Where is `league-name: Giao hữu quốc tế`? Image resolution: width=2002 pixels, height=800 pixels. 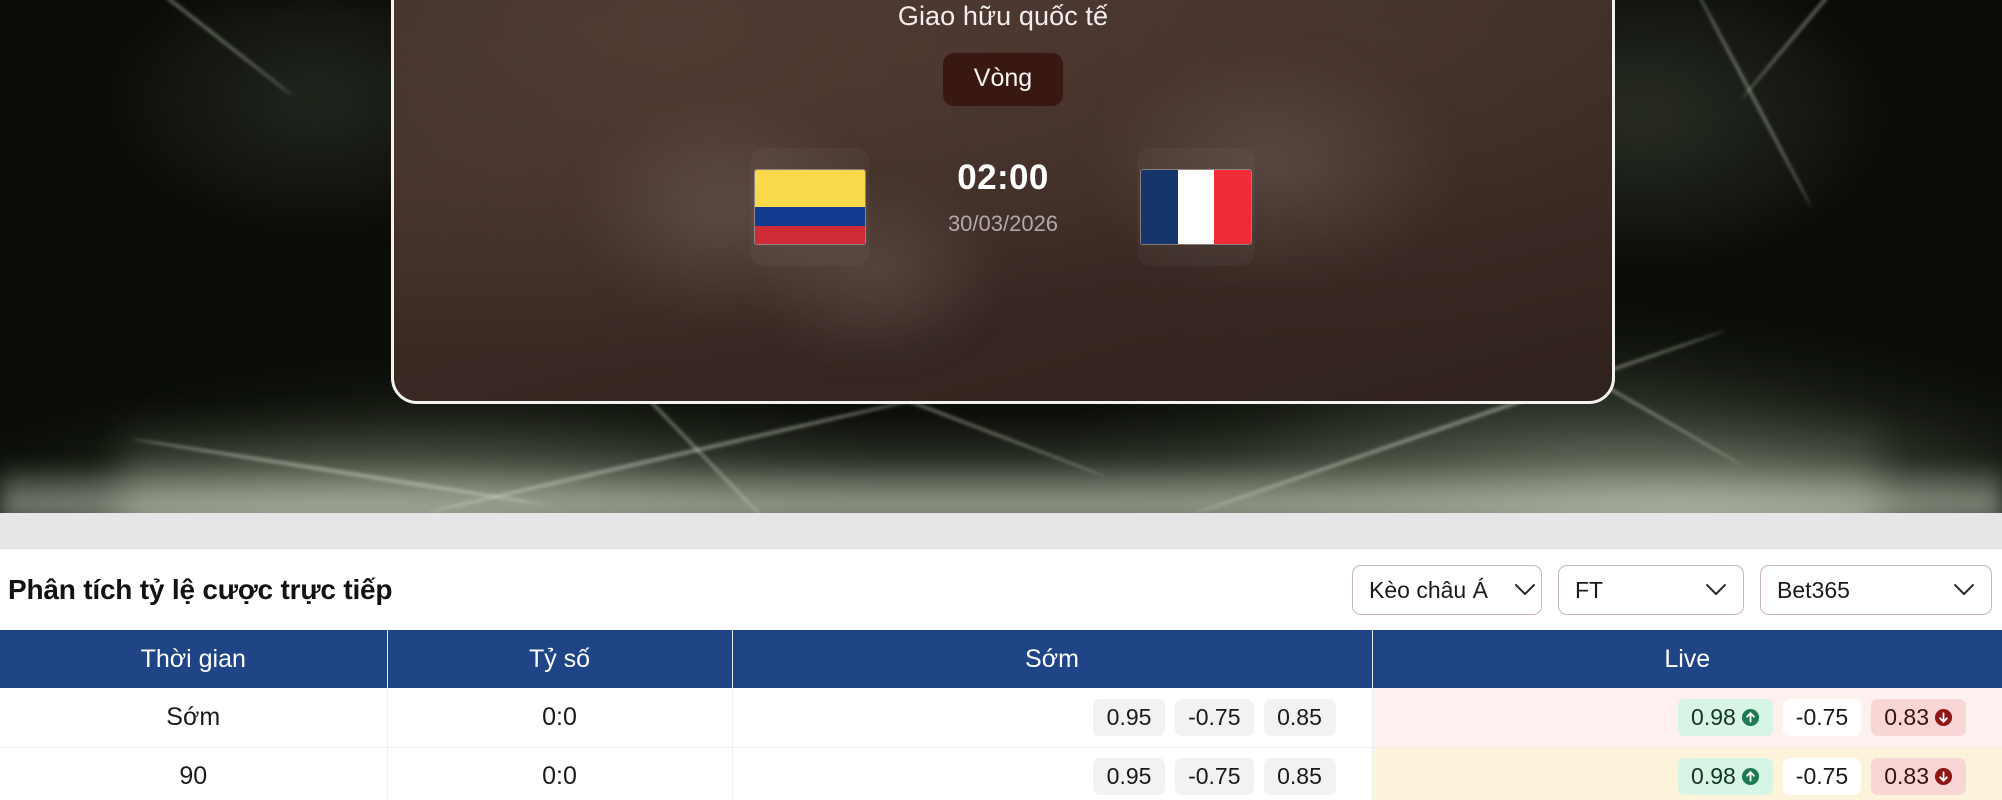
league-name: Giao hữu quốc tế is located at coordinates (1003, 16).